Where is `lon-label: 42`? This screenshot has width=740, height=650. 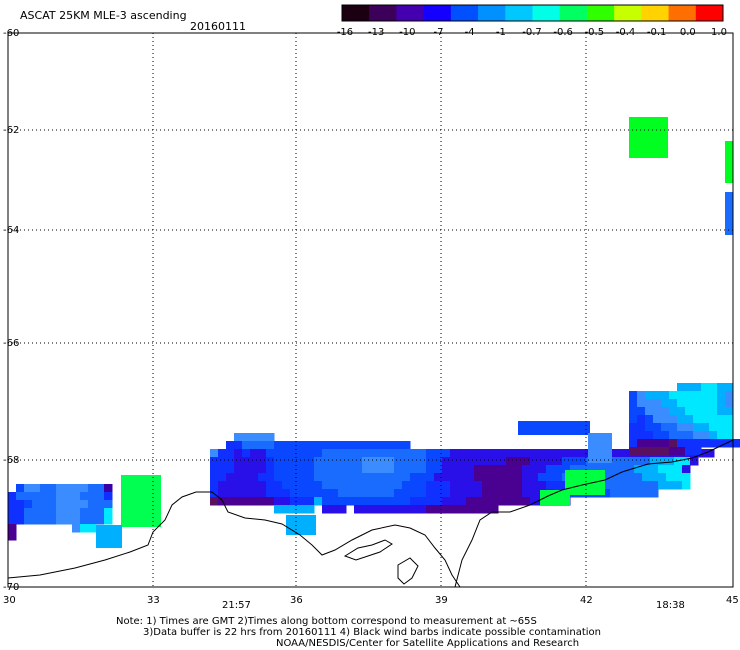
lon-label: 42 is located at coordinates (586, 600).